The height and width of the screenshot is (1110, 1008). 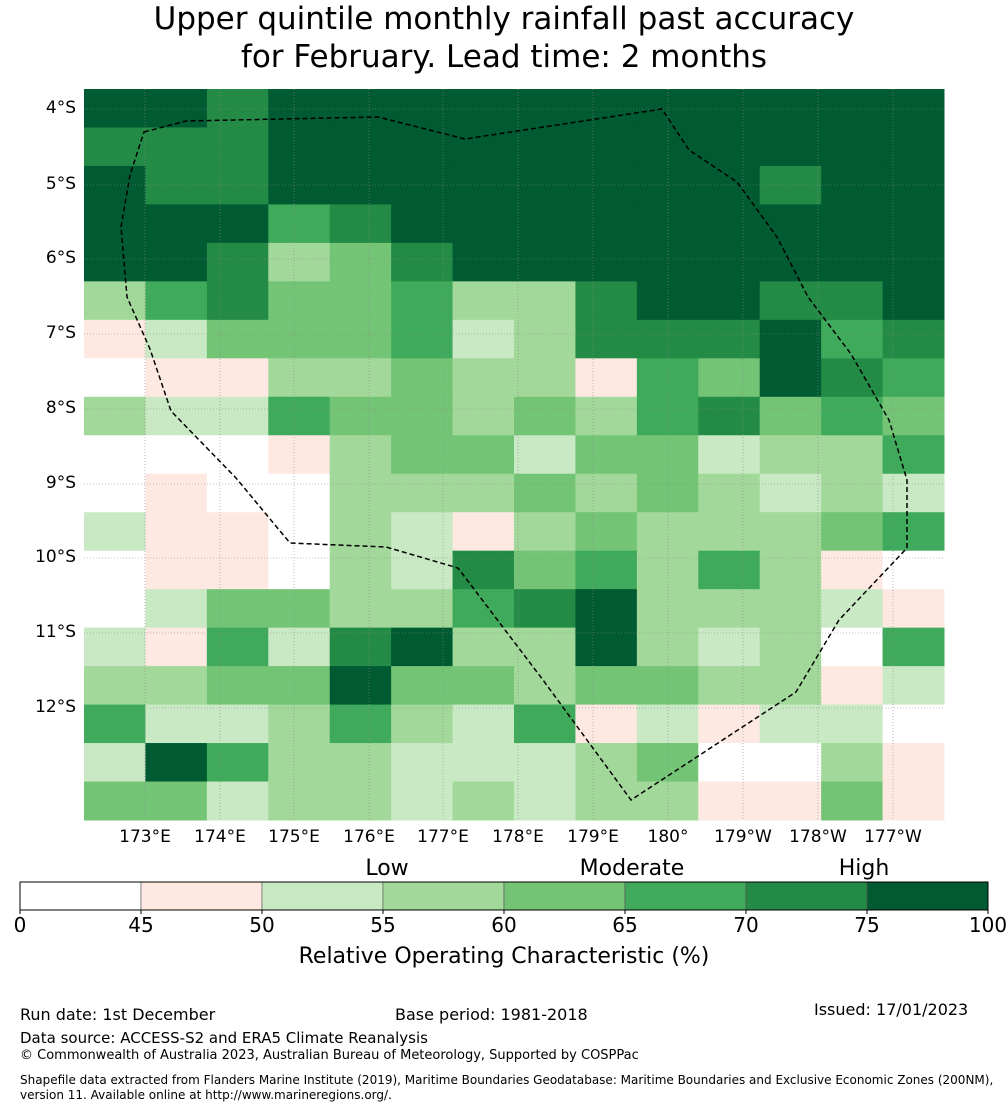 What do you see at coordinates (387, 868) in the screenshot?
I see `legend-category-low: Low` at bounding box center [387, 868].